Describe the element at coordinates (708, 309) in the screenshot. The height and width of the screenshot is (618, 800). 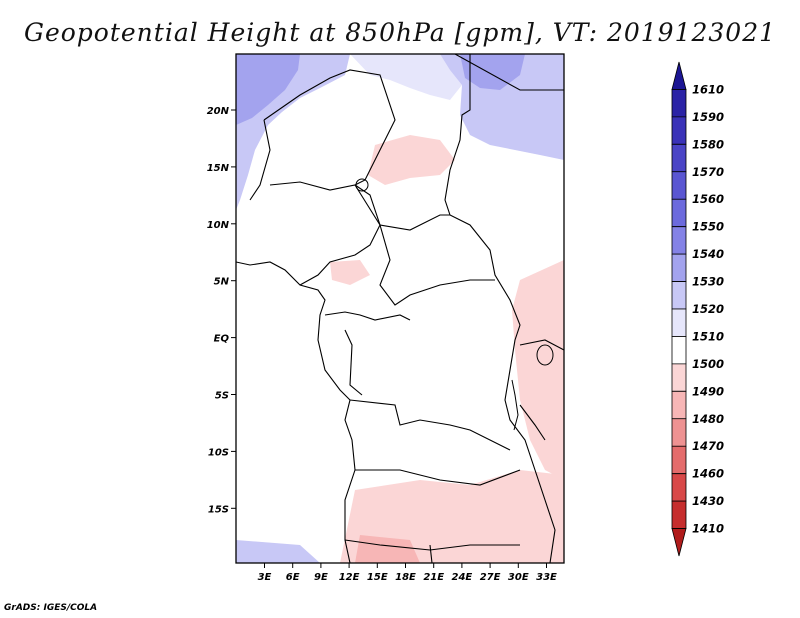
I see `colorbar-label: 1520` at that location.